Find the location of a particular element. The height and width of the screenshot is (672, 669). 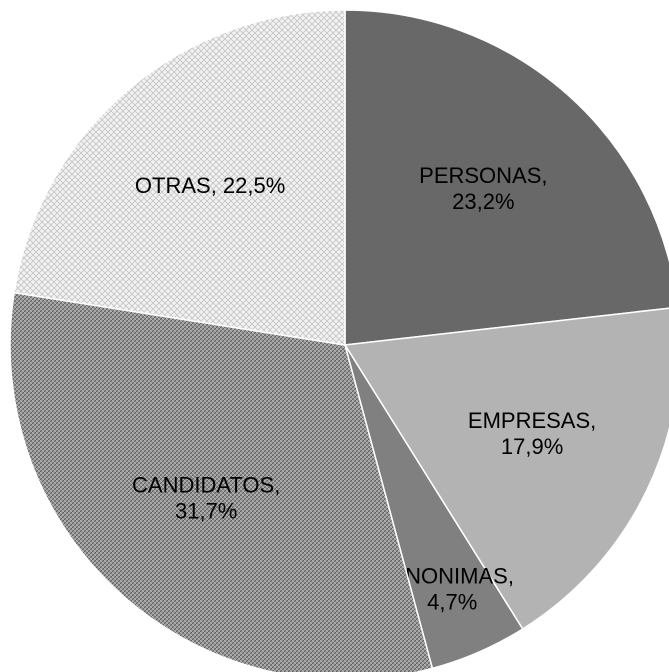

data-label-line: EMPRESAS, is located at coordinates (532, 420).